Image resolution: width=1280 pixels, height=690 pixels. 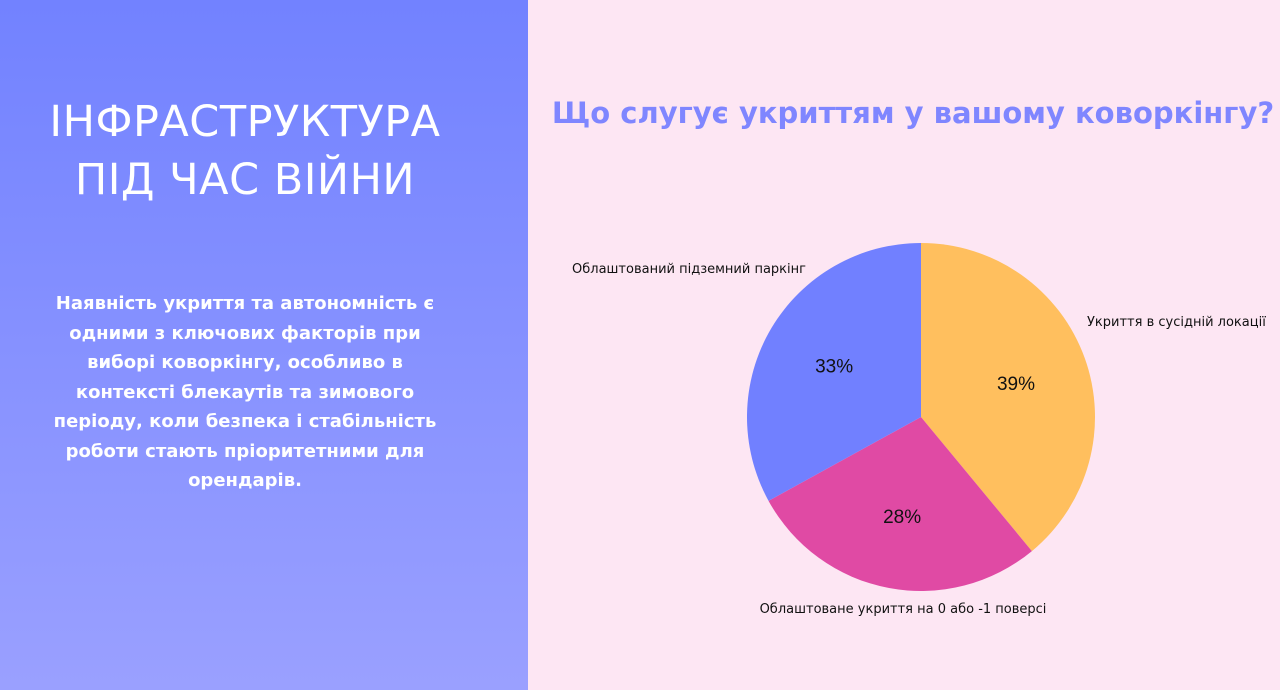 What do you see at coordinates (689, 269) in the screenshot?
I see `category-label-3: Облаштований підземний паркінг` at bounding box center [689, 269].